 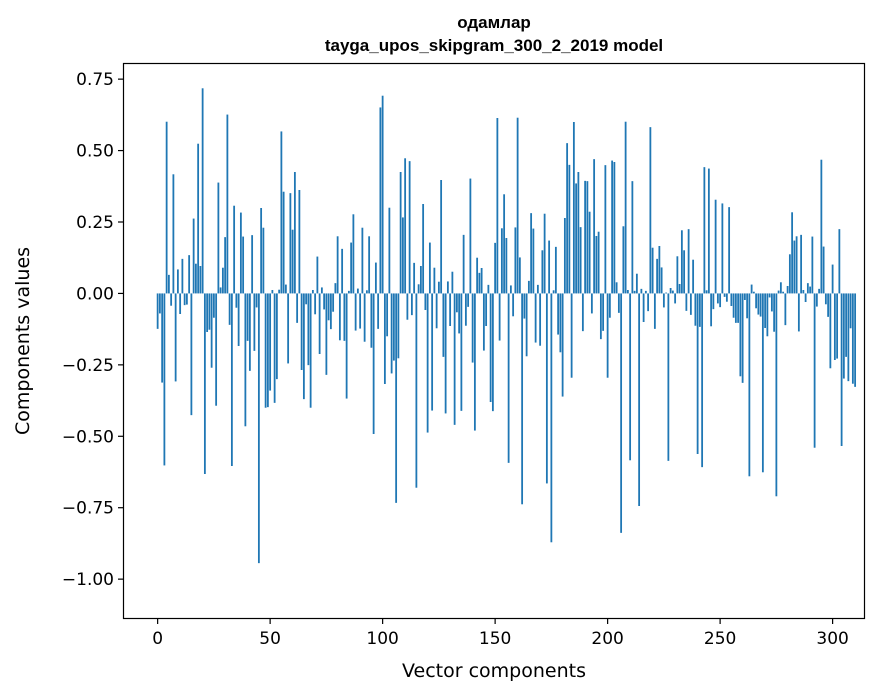 I want to click on y-tick-label: −0.25, so click(x=88, y=366).